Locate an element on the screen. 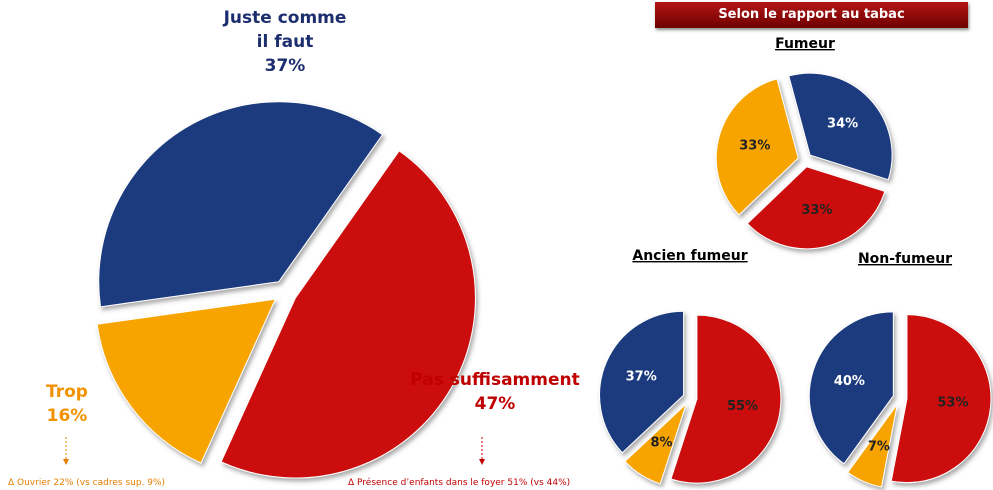 The image size is (993, 490). category-label: Pas suffisamment is located at coordinates (495, 380).